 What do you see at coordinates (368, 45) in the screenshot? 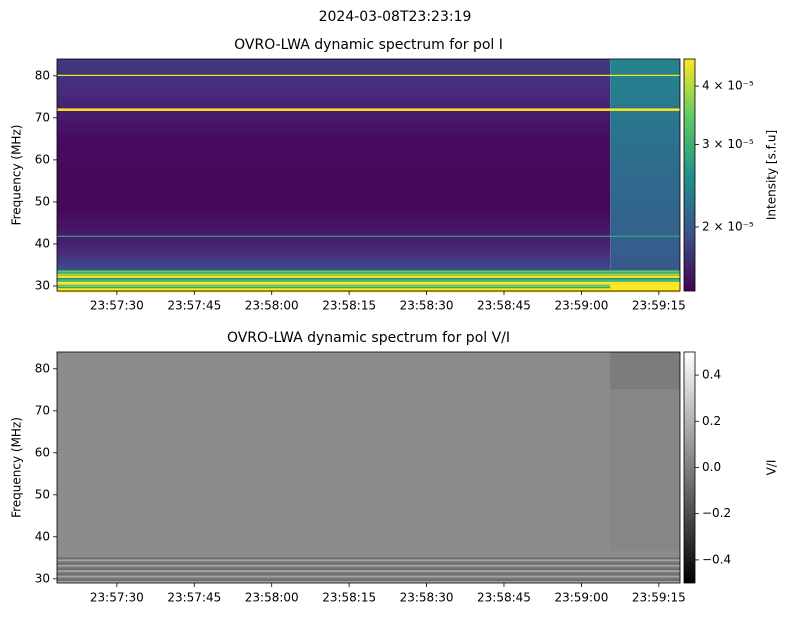
I see `panel-title: OVRO-LWA dynamic spectrum for pol I` at bounding box center [368, 45].